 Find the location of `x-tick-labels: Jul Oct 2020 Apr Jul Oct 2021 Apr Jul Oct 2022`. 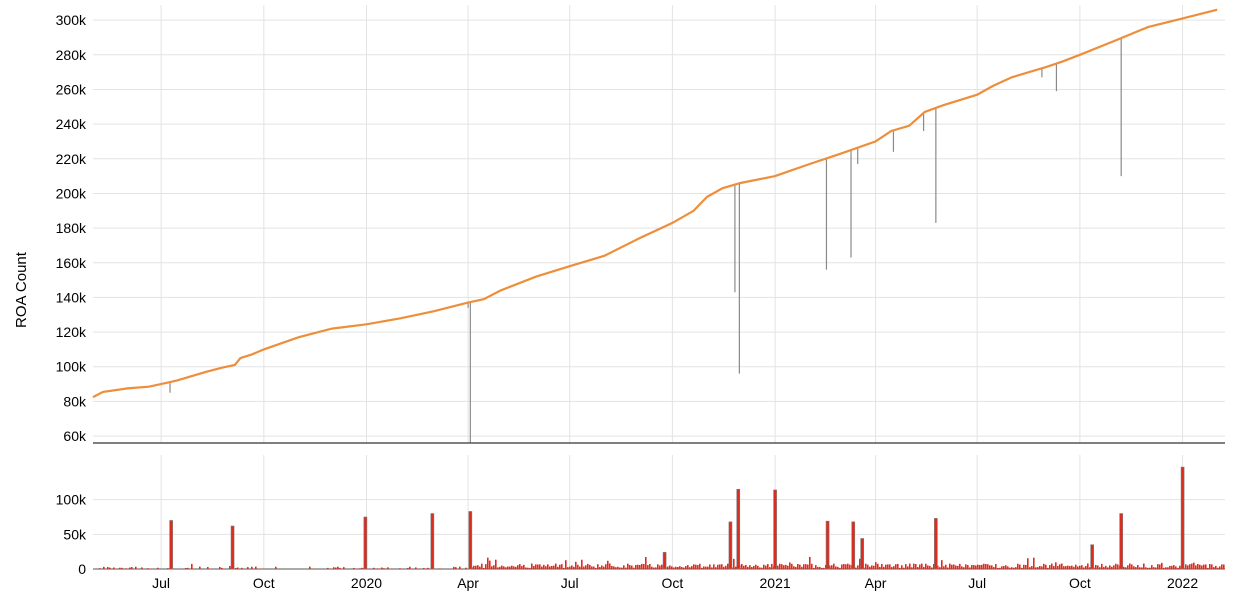

x-tick-labels: Jul Oct 2020 Apr Jul Oct 2021 Apr Jul Oct 2022 is located at coordinates (675, 583).